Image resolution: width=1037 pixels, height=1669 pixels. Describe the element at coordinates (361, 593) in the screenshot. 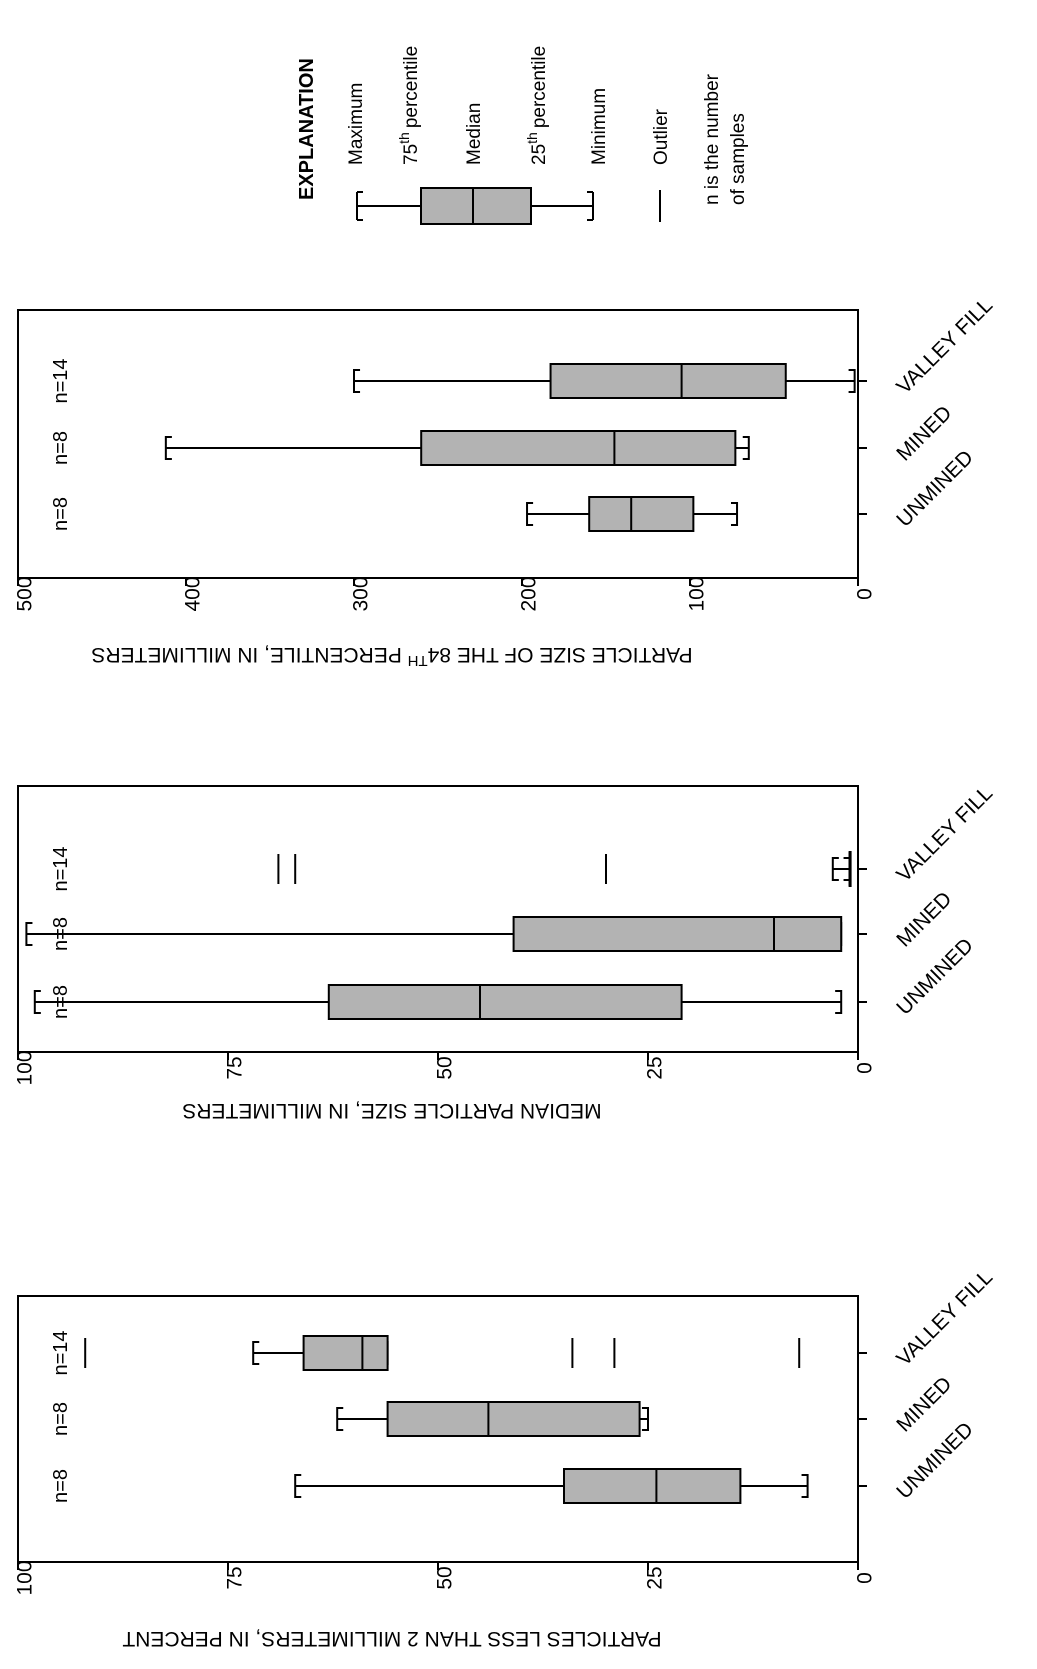

I see `y-tick-label: 300` at that location.